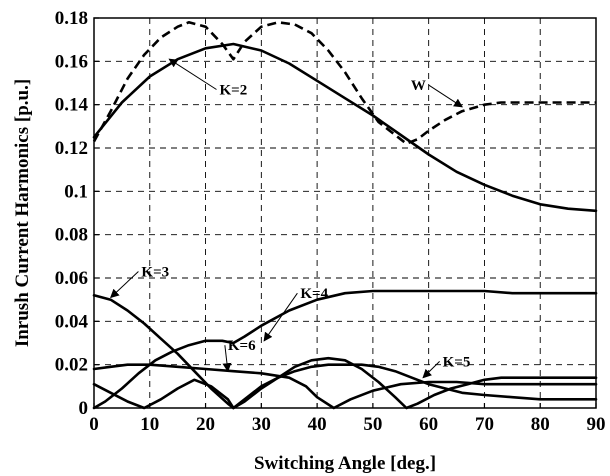  What do you see at coordinates (71, 278) in the screenshot?
I see `y-tick-label: 0.06` at bounding box center [71, 278].